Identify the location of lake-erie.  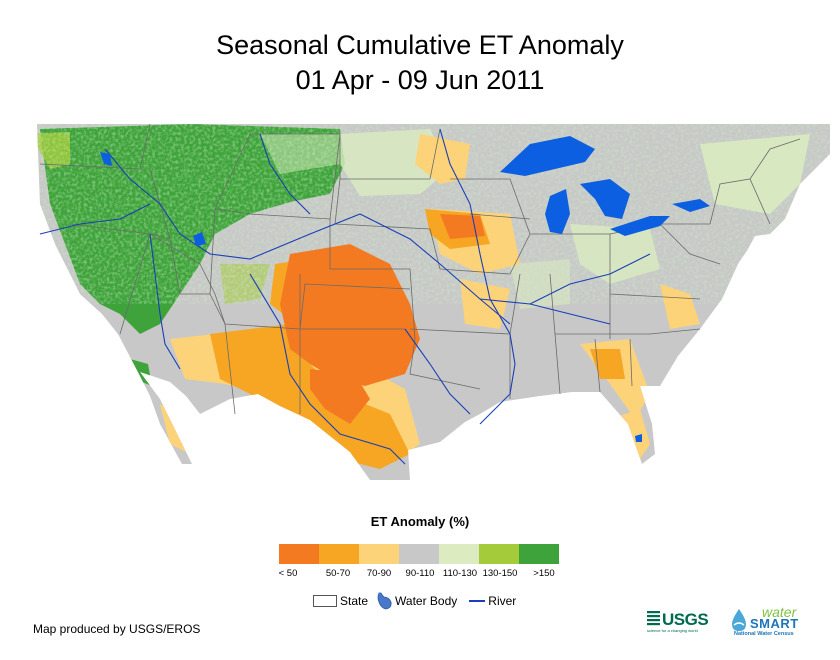
(640, 226).